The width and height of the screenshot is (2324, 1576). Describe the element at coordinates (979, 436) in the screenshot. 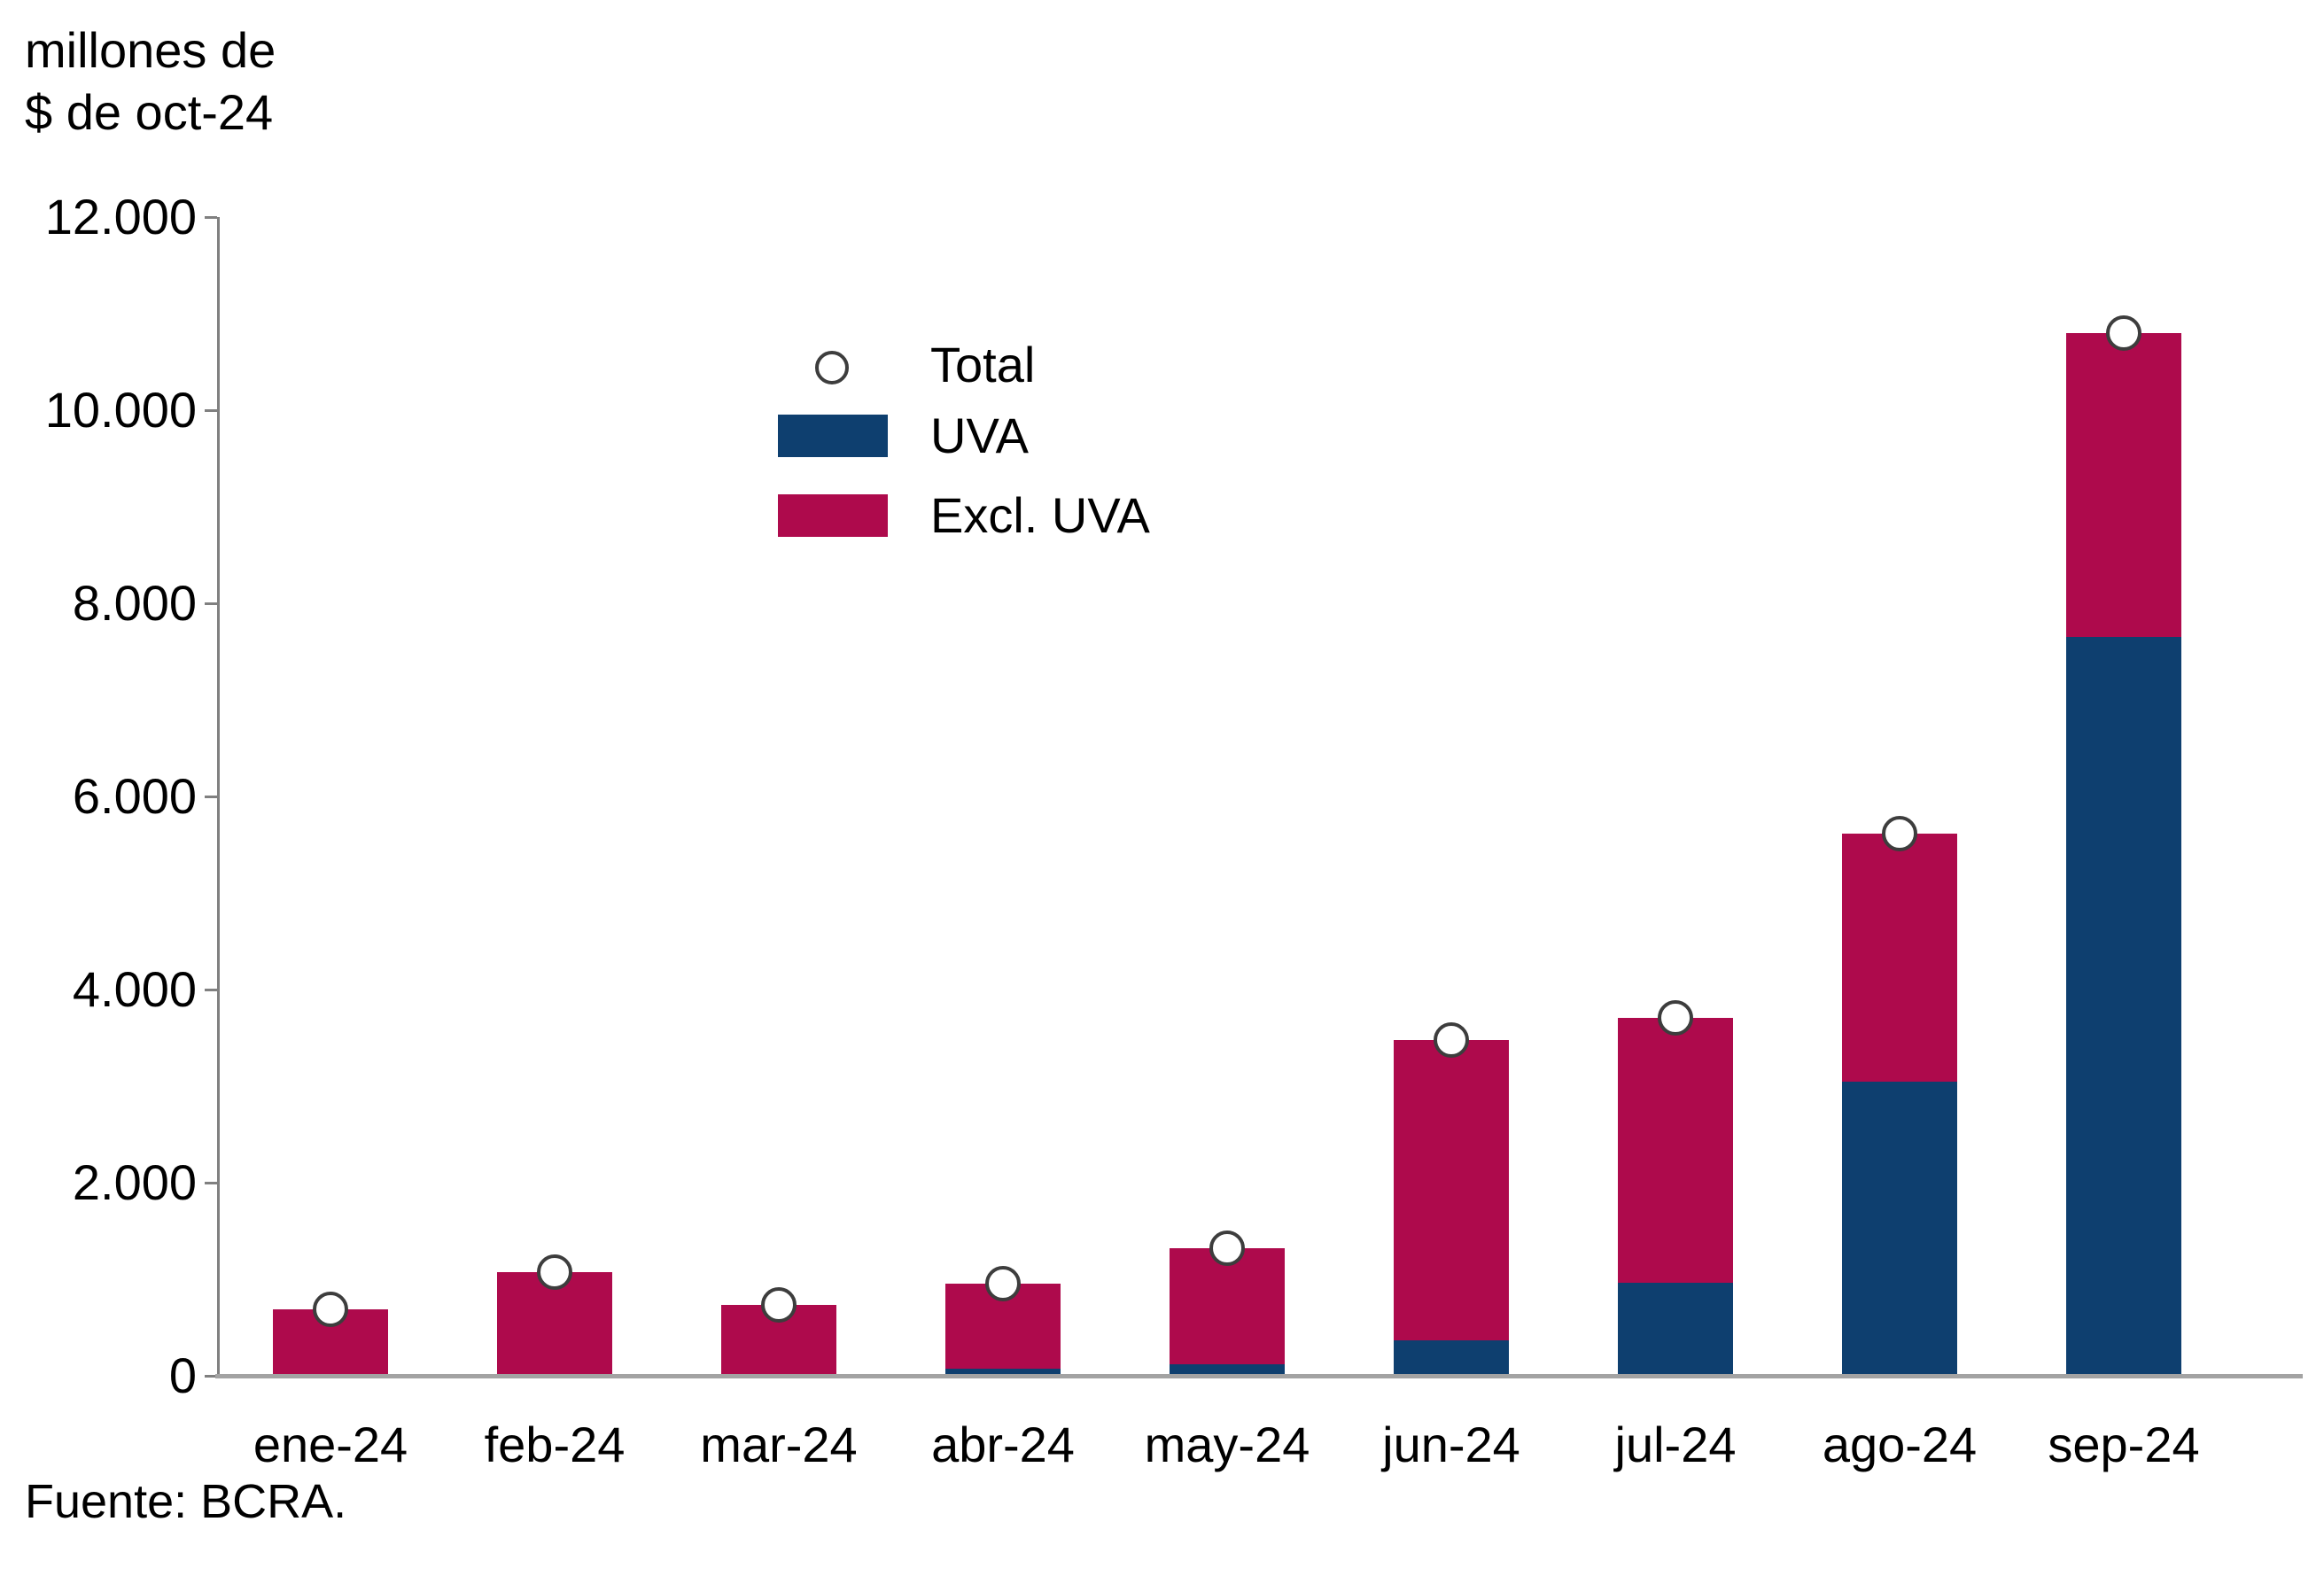

I see `legend-label-uva: UVA` at that location.